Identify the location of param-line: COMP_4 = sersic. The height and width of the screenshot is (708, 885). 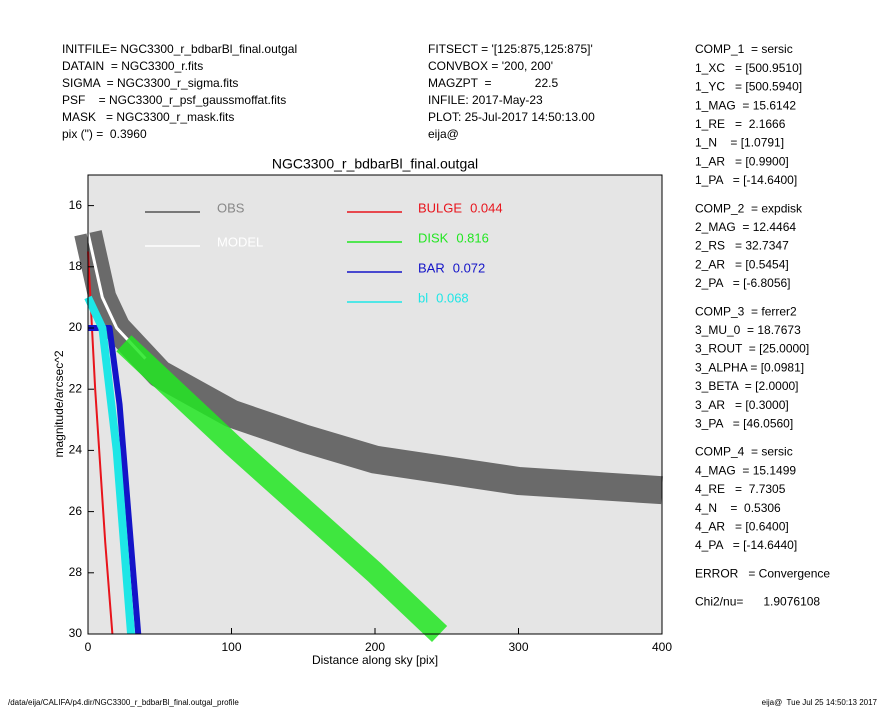
(744, 452).